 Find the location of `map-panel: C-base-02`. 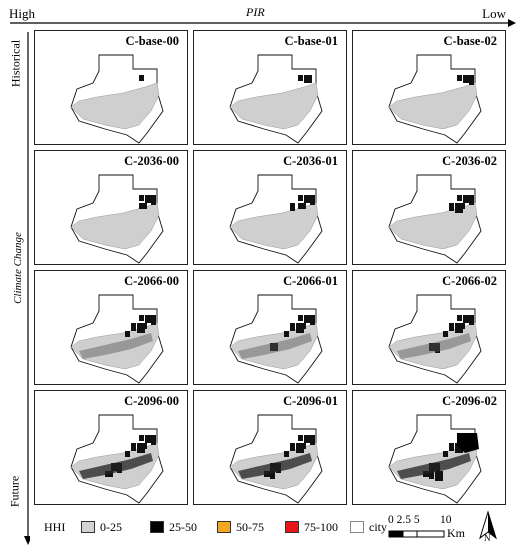

map-panel: C-base-02 is located at coordinates (429, 87).